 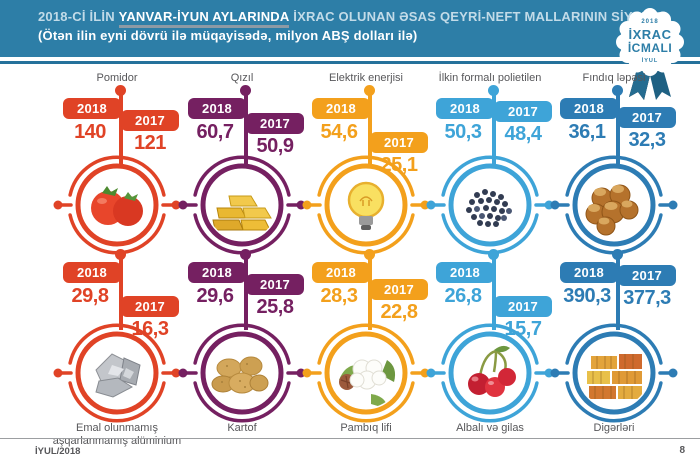 I want to click on cherries-icon, so click(x=492, y=371).